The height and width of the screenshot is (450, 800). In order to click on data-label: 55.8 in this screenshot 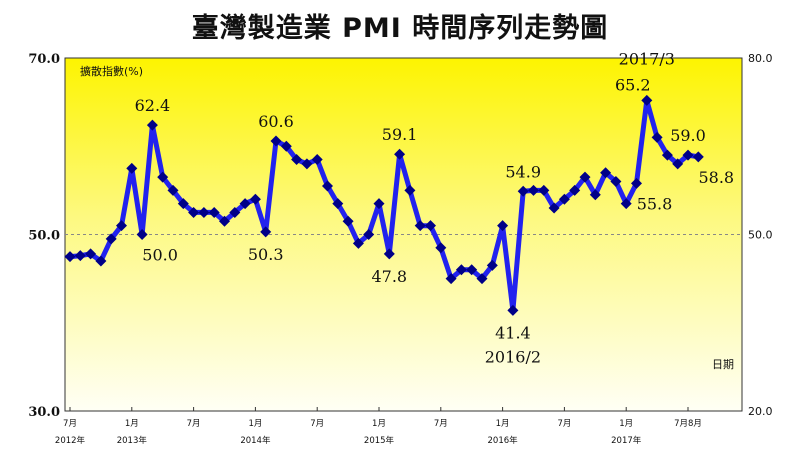, I will do `click(655, 203)`.